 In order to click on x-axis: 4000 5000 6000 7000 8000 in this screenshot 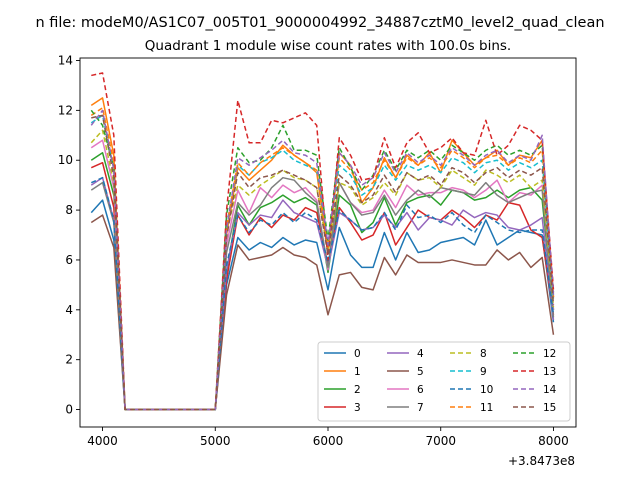, I will do `click(328, 437)`.